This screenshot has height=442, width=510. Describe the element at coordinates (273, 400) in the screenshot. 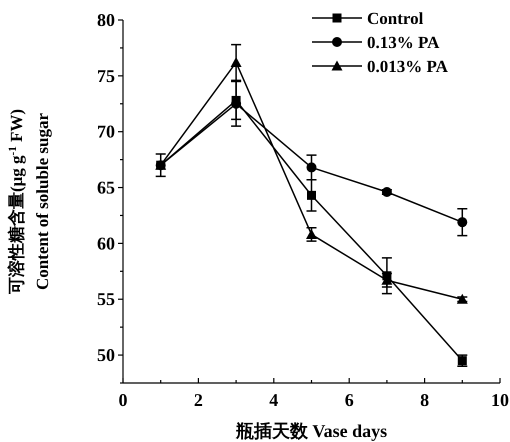

I see `x-tick-label: 4` at that location.